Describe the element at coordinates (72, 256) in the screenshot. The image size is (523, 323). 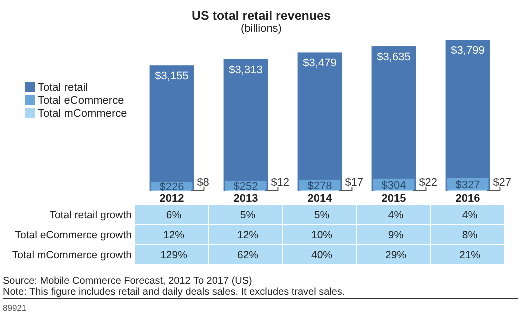
I see `category-label: Total mCommerce growth` at that location.